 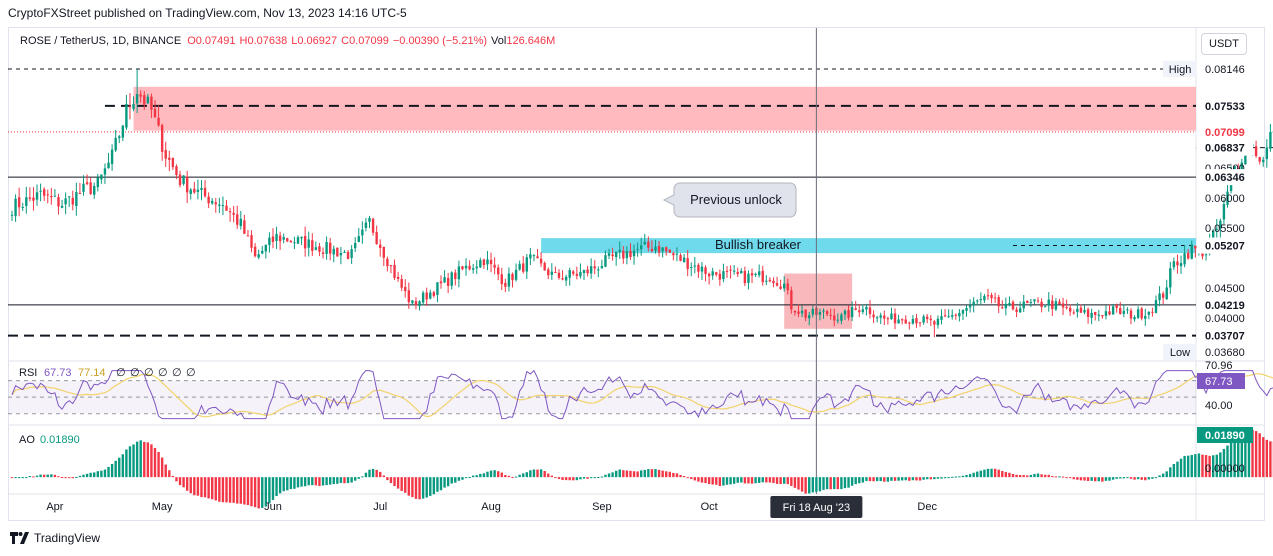 What do you see at coordinates (101, 41) in the screenshot?
I see `legend-symbol: ROSE / TetherUS, 1D, BINANCE` at bounding box center [101, 41].